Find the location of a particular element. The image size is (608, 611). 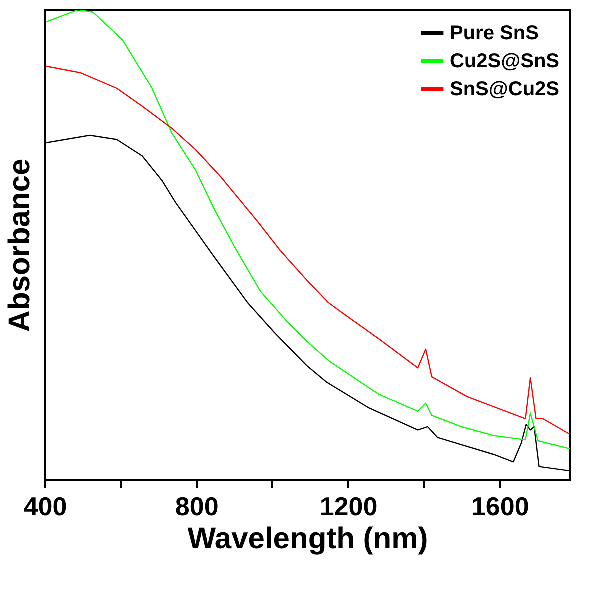

x-tick-label: 800 is located at coordinates (197, 507).